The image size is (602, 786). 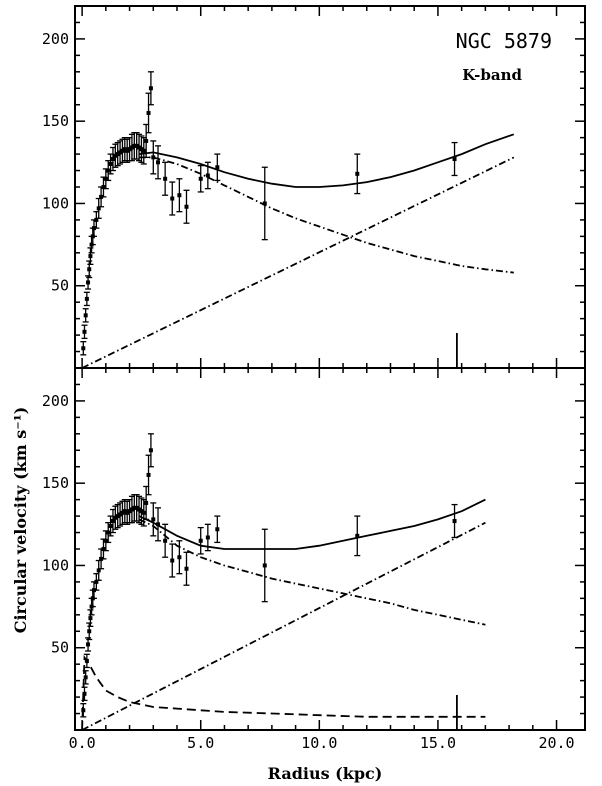 What do you see at coordinates (200, 743) in the screenshot?
I see `x-tick-label: 5.0` at bounding box center [200, 743].